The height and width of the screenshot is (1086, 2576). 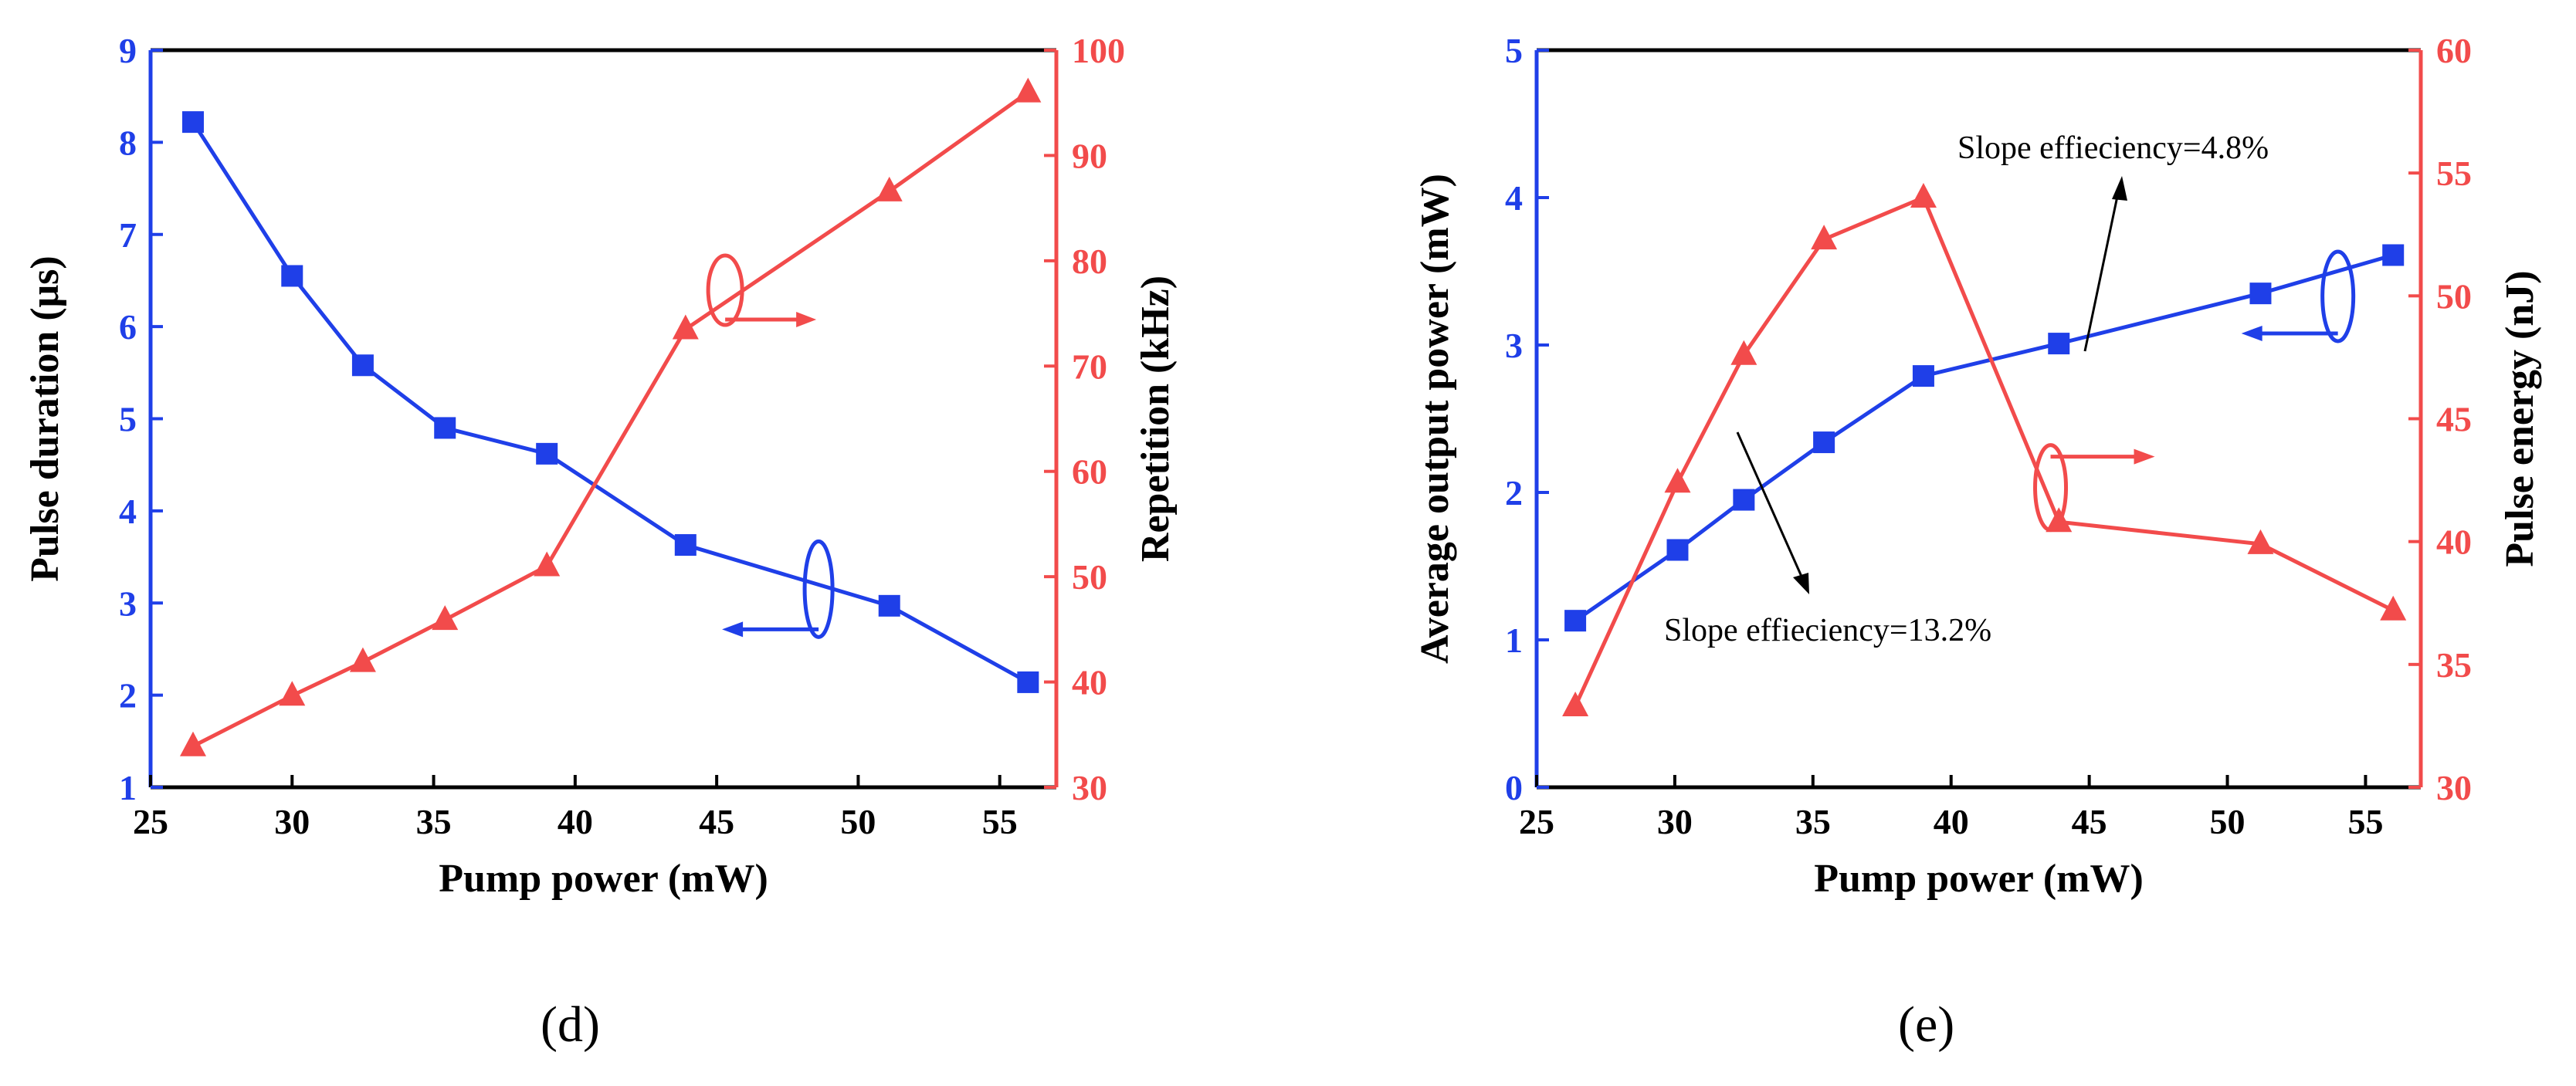 What do you see at coordinates (818, 589) in the screenshot?
I see `chart-d-left-series-ellipse` at bounding box center [818, 589].